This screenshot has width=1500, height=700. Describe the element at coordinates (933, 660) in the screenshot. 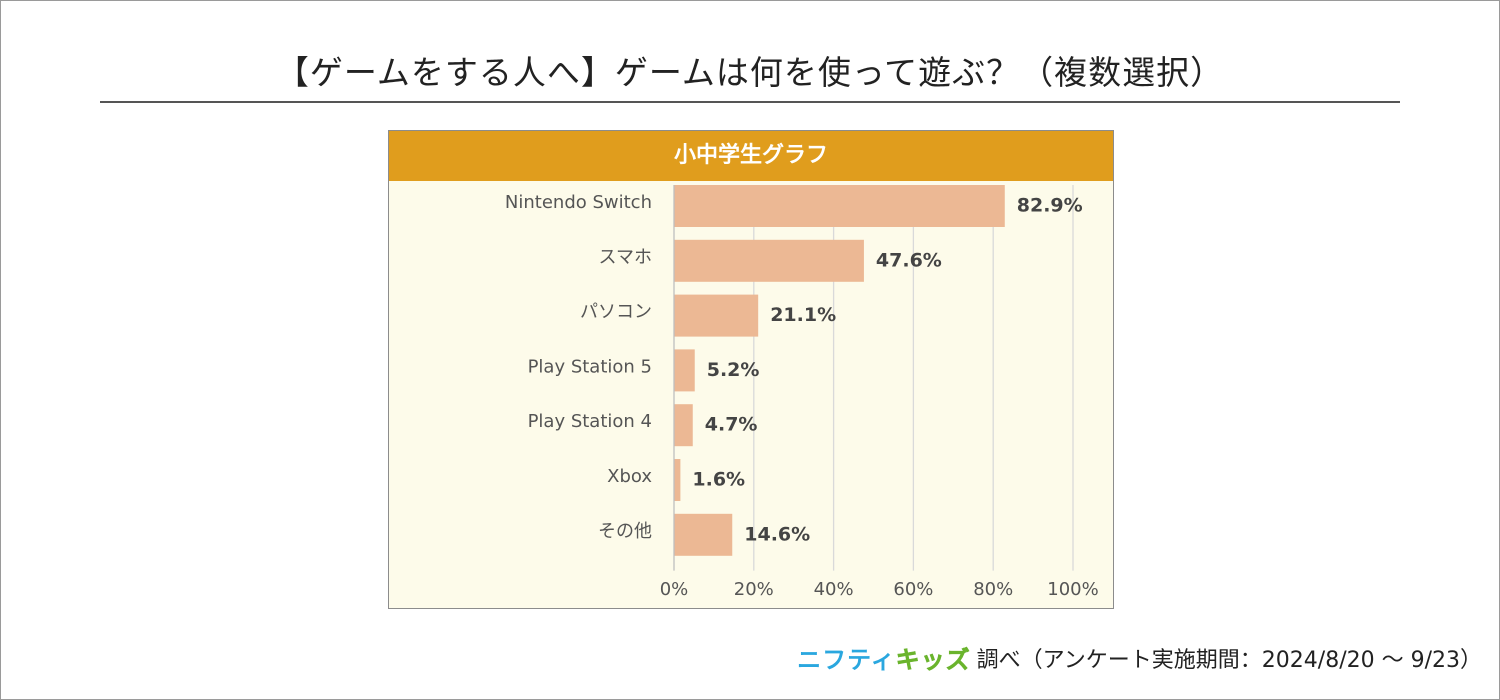

I see `logo-text-part2: キッズ` at that location.